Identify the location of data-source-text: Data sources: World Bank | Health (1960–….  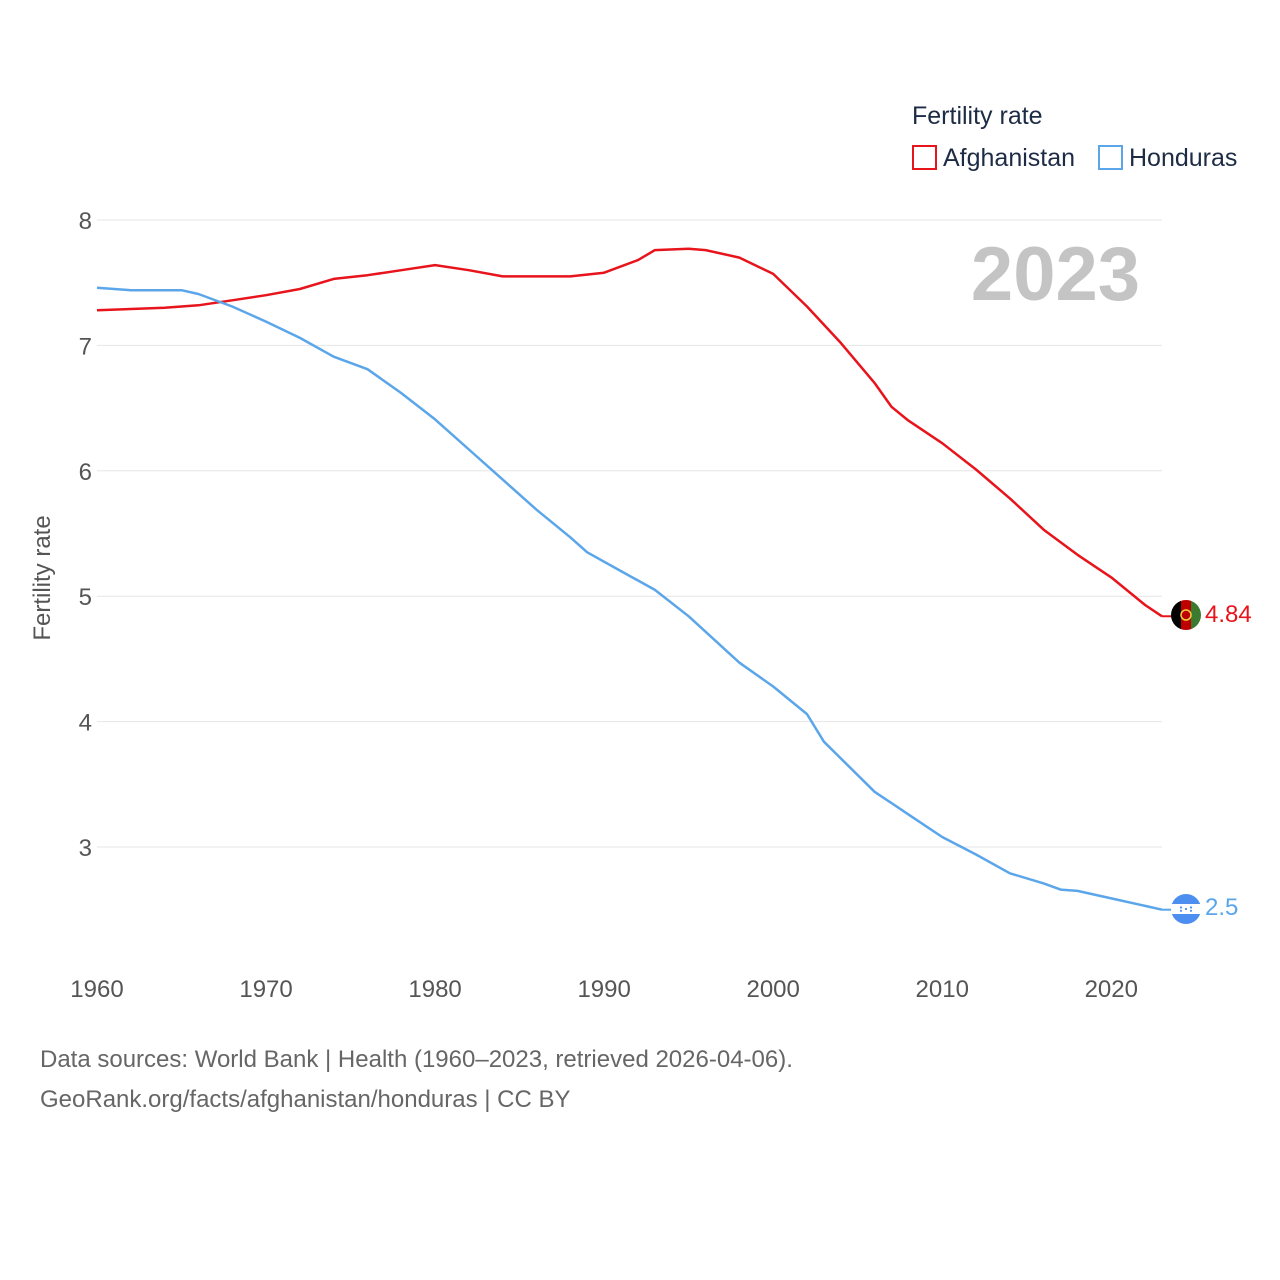
(416, 1059).